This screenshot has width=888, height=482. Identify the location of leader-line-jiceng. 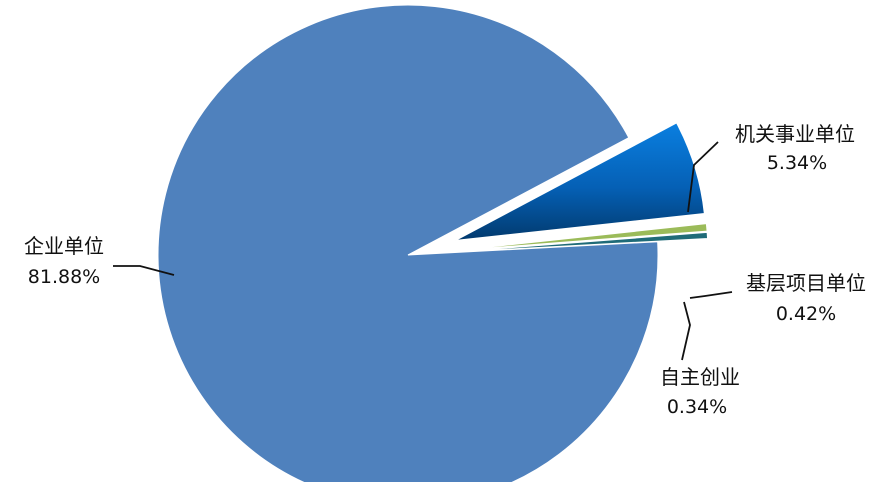
(711, 295).